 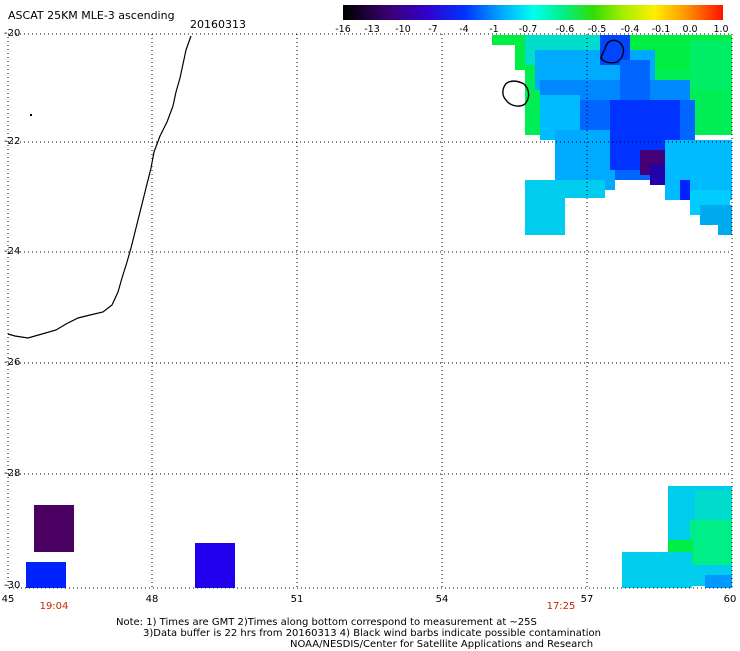 What do you see at coordinates (12, 473) in the screenshot?
I see `y-axis-label: -28` at bounding box center [12, 473].